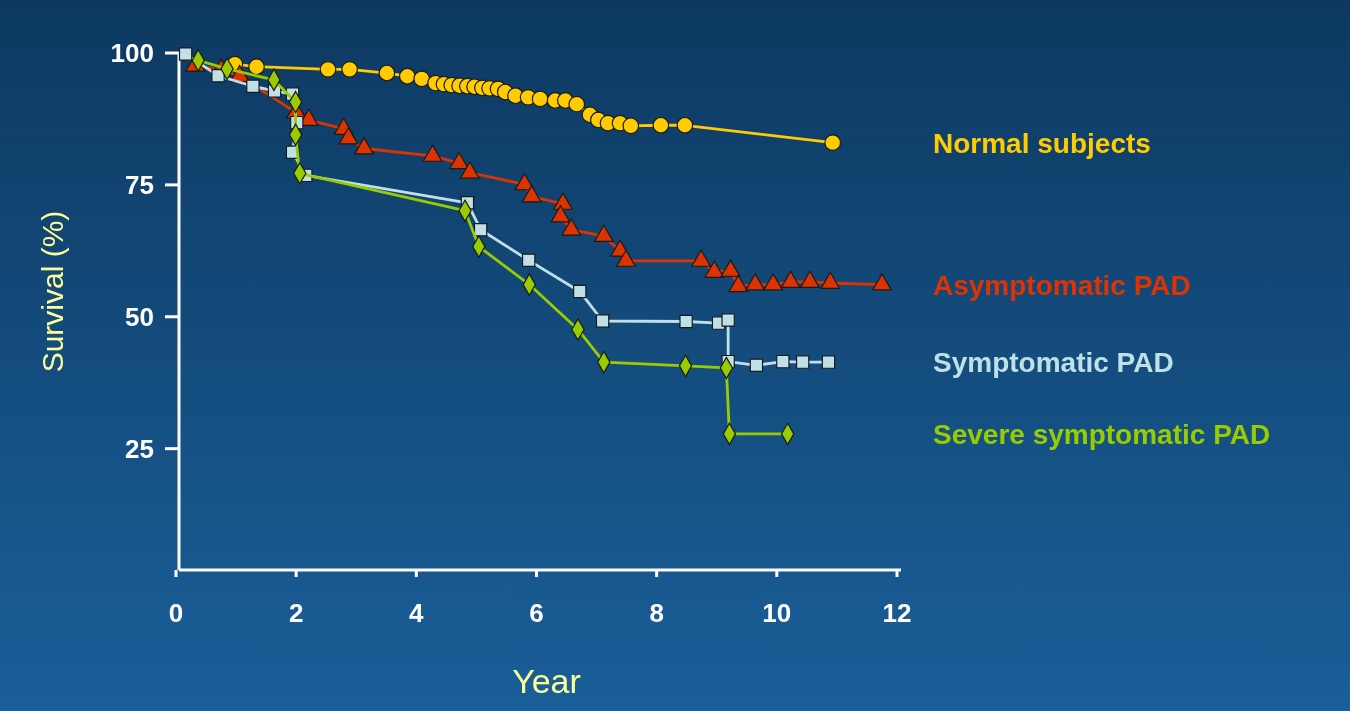  I want to click on x-tick-label: 2, so click(296, 613).